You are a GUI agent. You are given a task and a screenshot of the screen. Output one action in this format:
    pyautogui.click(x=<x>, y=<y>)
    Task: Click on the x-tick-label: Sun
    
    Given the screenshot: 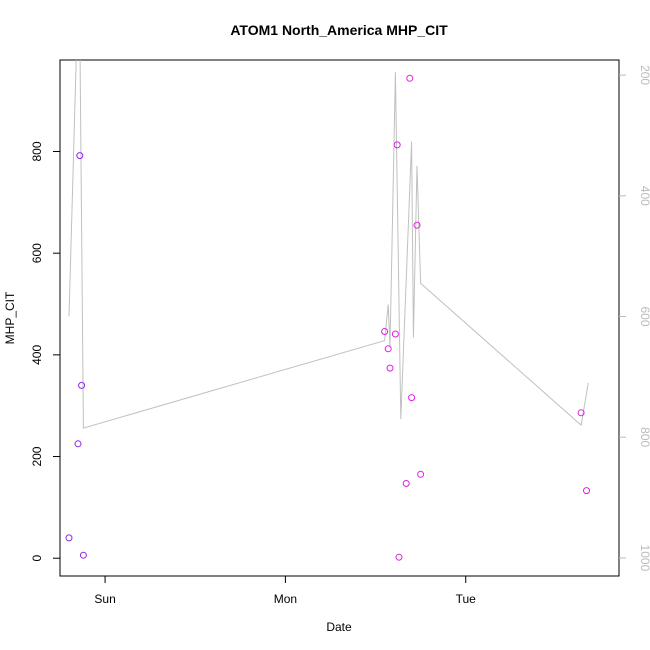 What is the action you would take?
    pyautogui.click(x=104, y=599)
    